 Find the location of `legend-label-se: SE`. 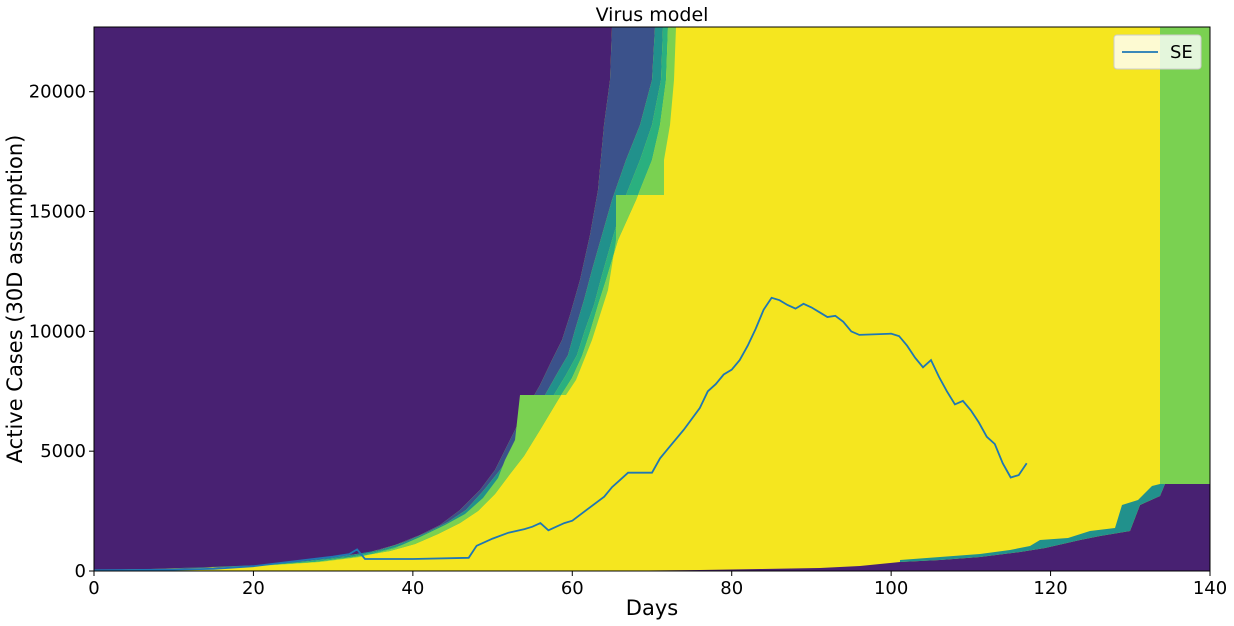

legend-label-se: SE is located at coordinates (1181, 52).